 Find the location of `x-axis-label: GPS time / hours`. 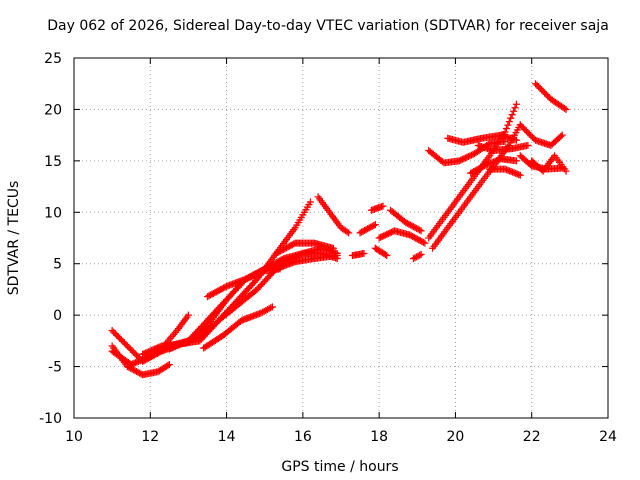

x-axis-label: GPS time / hours is located at coordinates (339, 467).